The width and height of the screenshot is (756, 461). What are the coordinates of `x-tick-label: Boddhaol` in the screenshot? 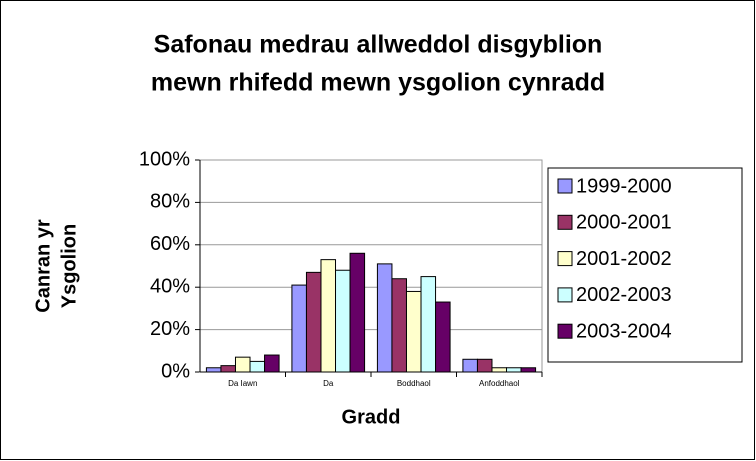 It's located at (414, 383).